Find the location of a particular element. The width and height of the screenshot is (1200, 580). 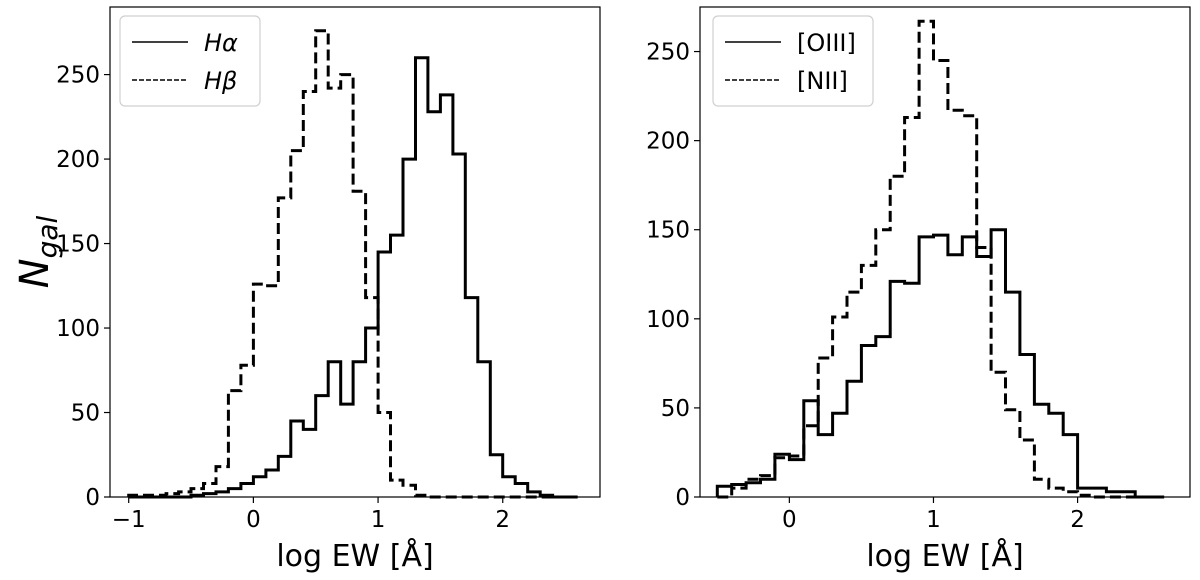

y-axis-label: Ngal is located at coordinates (38, 251).